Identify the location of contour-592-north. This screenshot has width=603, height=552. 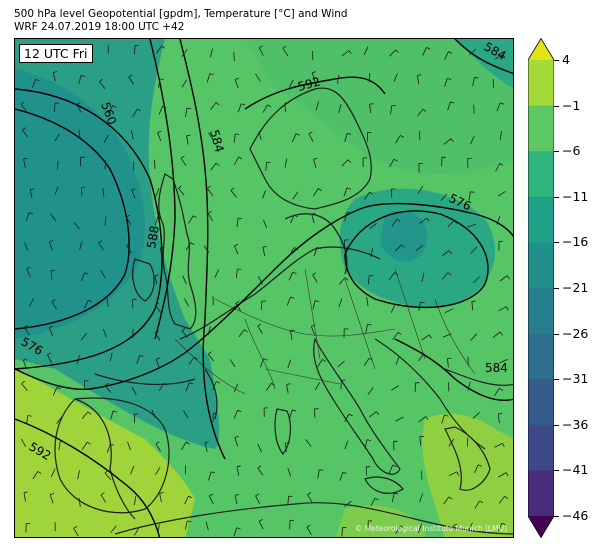
(315, 93).